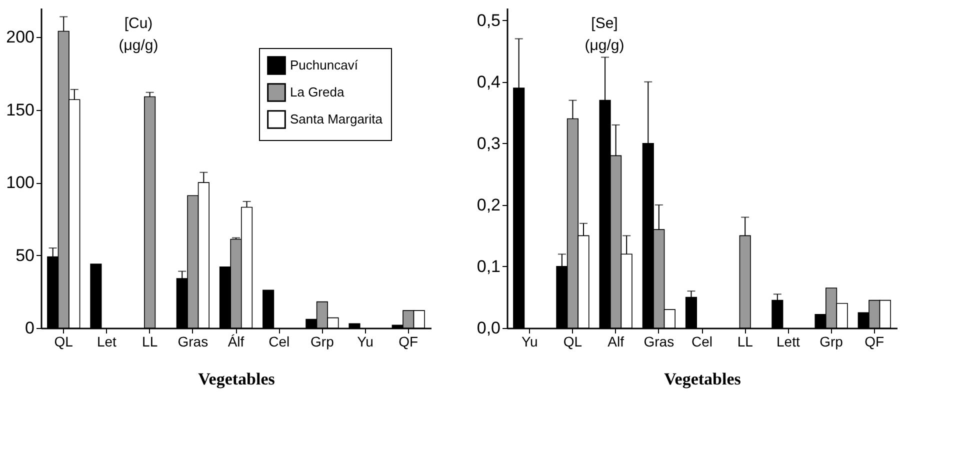  What do you see at coordinates (20, 182) in the screenshot?
I see `y-tick-label: 100` at bounding box center [20, 182].